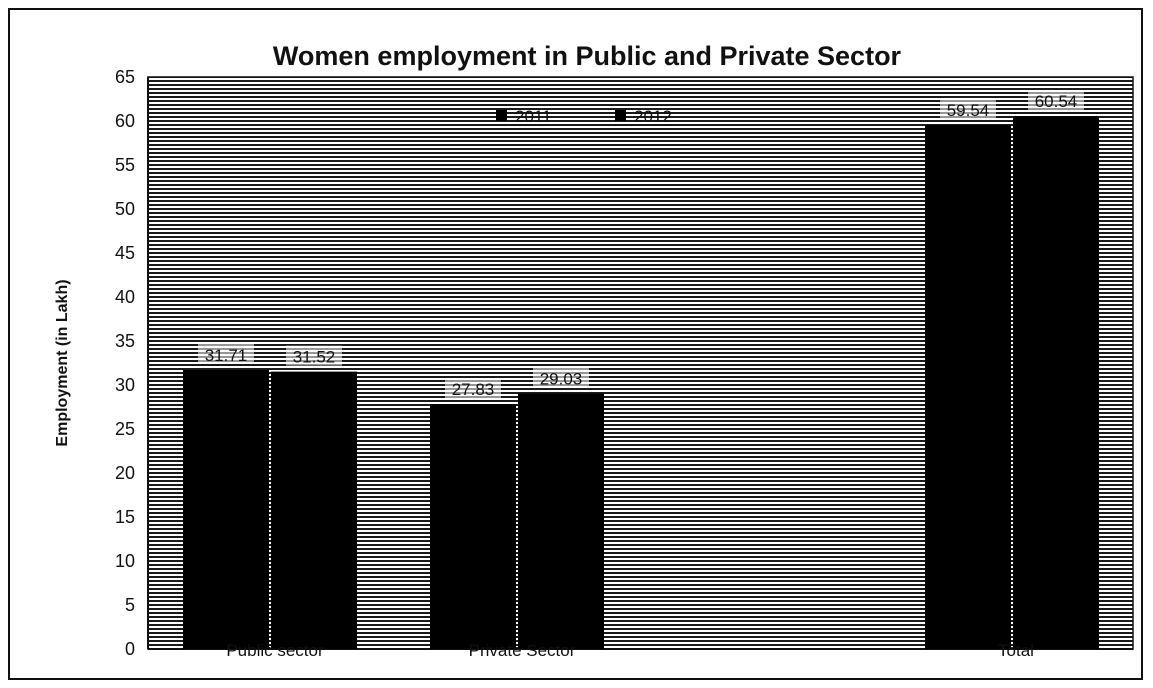 This screenshot has height=688, width=1153. What do you see at coordinates (584, 116) in the screenshot?
I see `legend: 2011 2012` at bounding box center [584, 116].